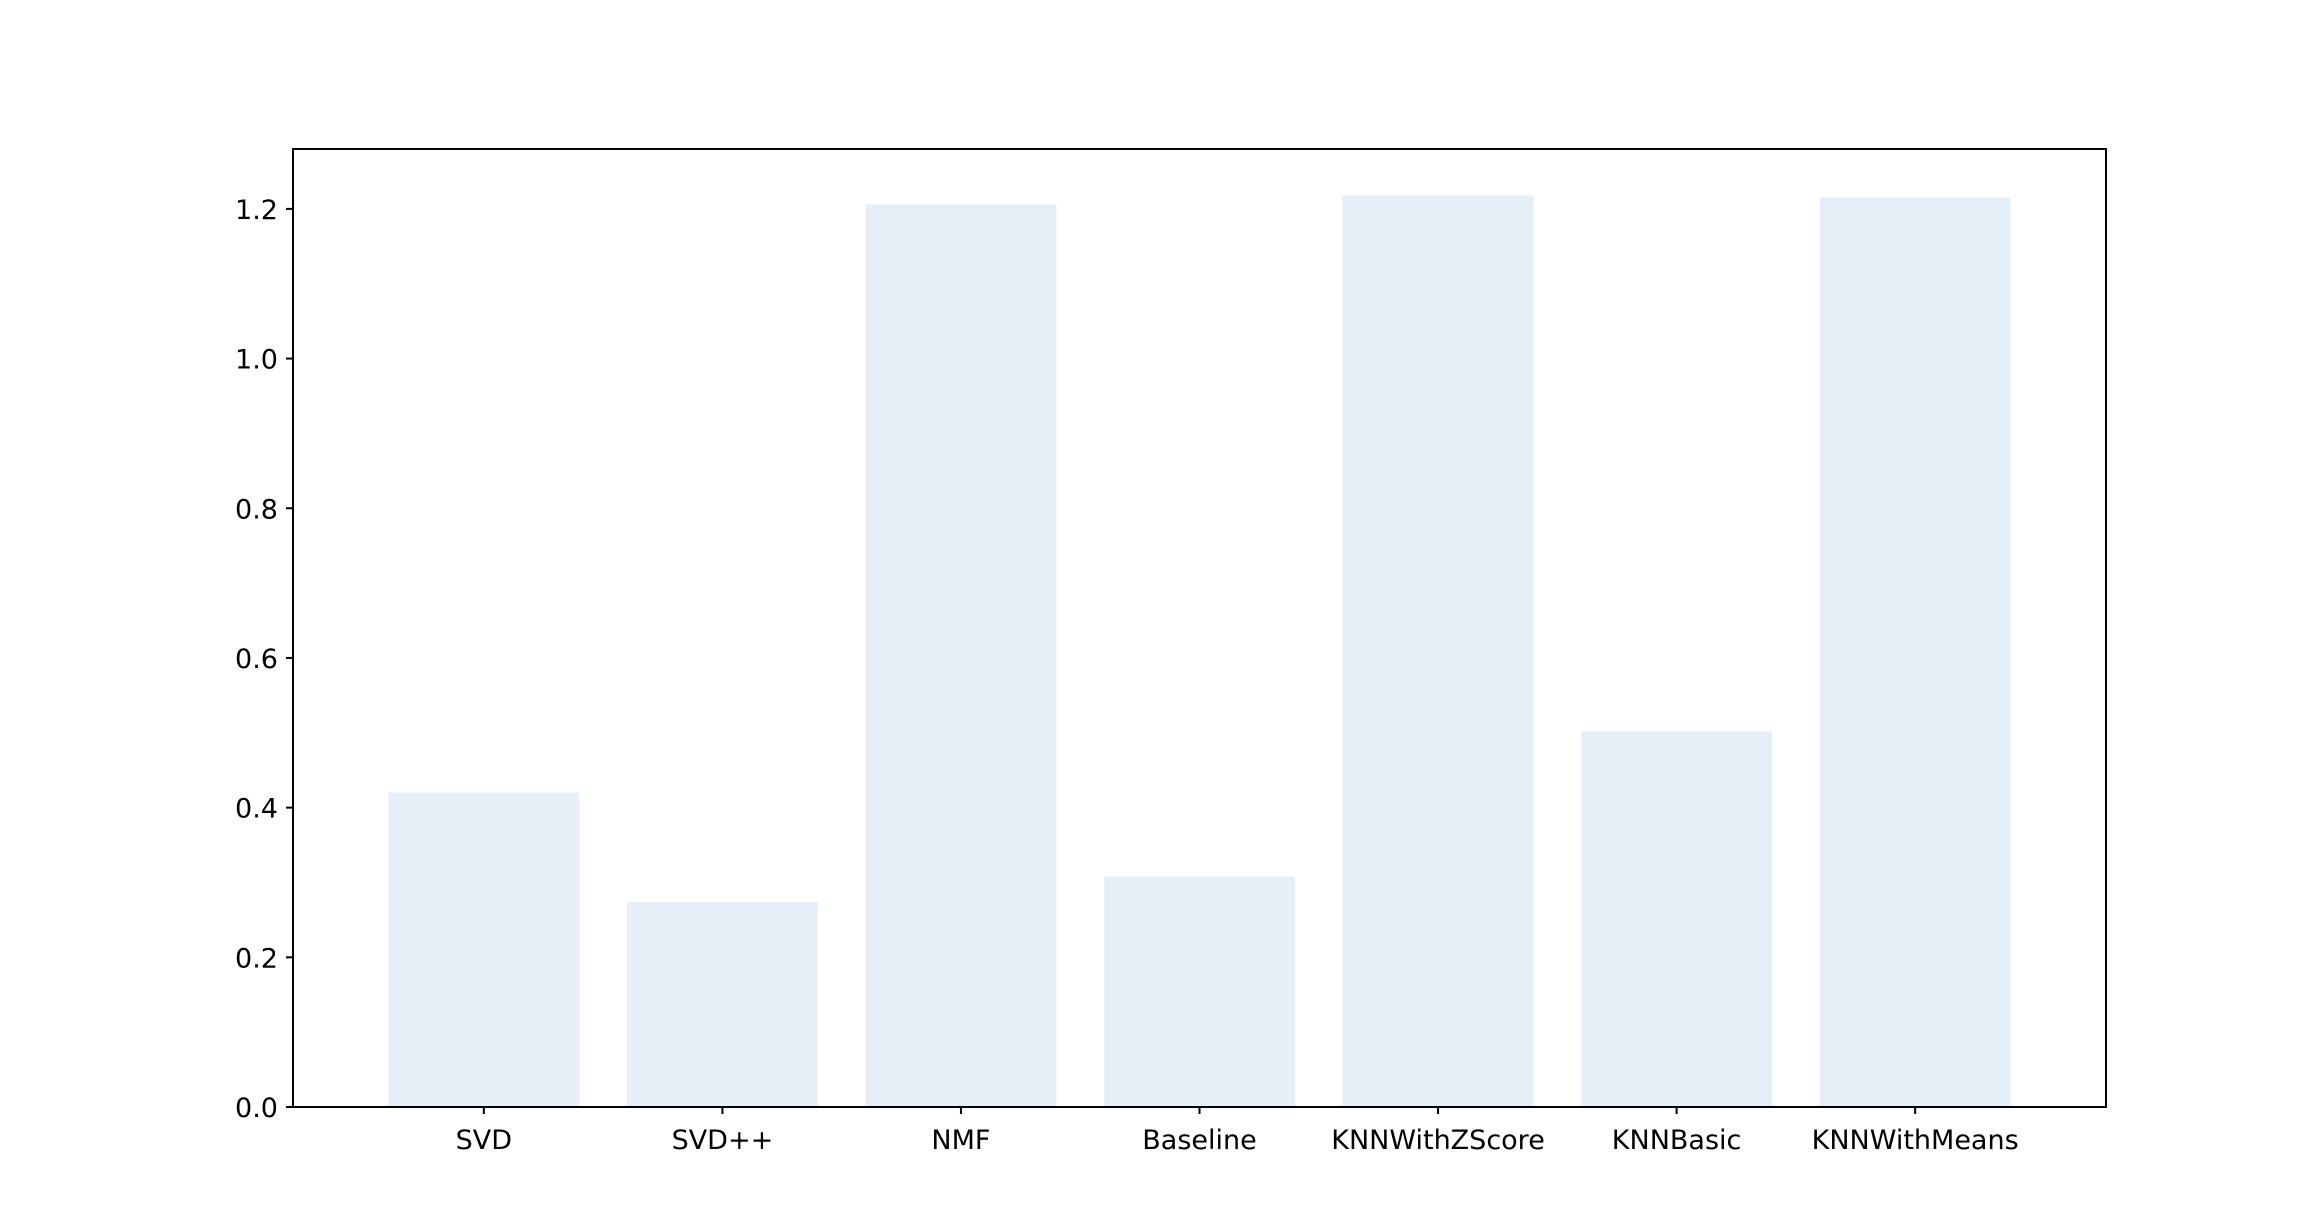  I want to click on bar-svd-, so click(722, 1004).